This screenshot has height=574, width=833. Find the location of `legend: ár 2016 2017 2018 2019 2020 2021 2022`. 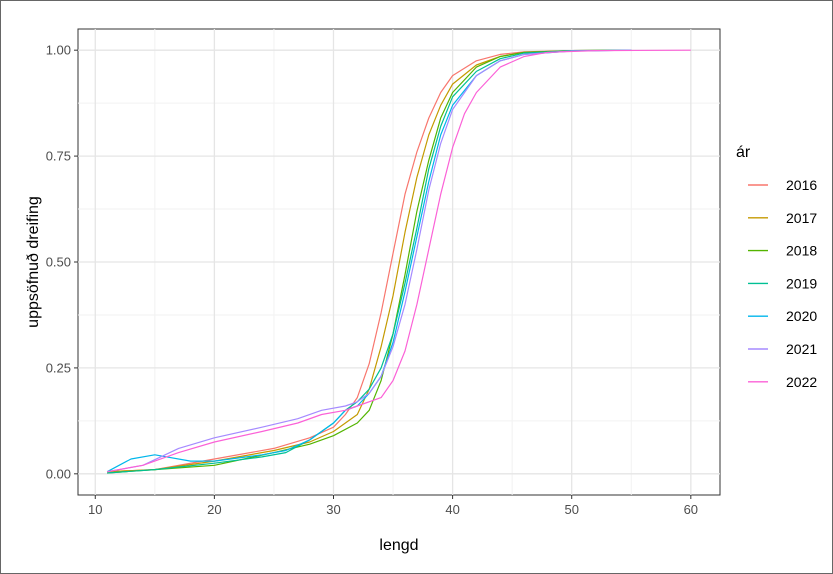

legend: ár 2016 2017 2018 2019 2020 2021 2022 is located at coordinates (776, 267).